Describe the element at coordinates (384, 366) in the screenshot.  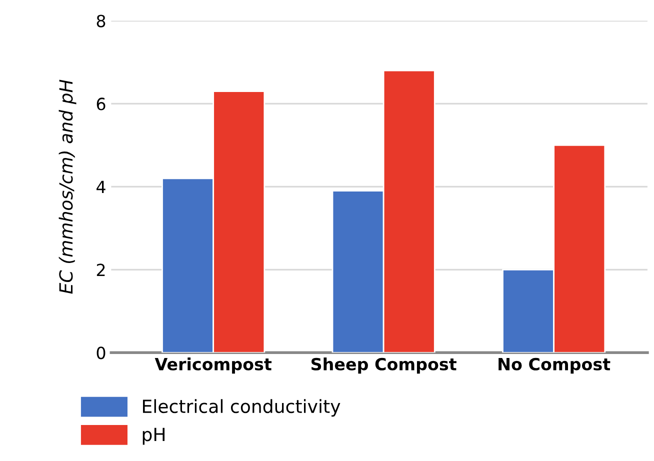
I see `x-tick-label: Sheep Compost` at that location.